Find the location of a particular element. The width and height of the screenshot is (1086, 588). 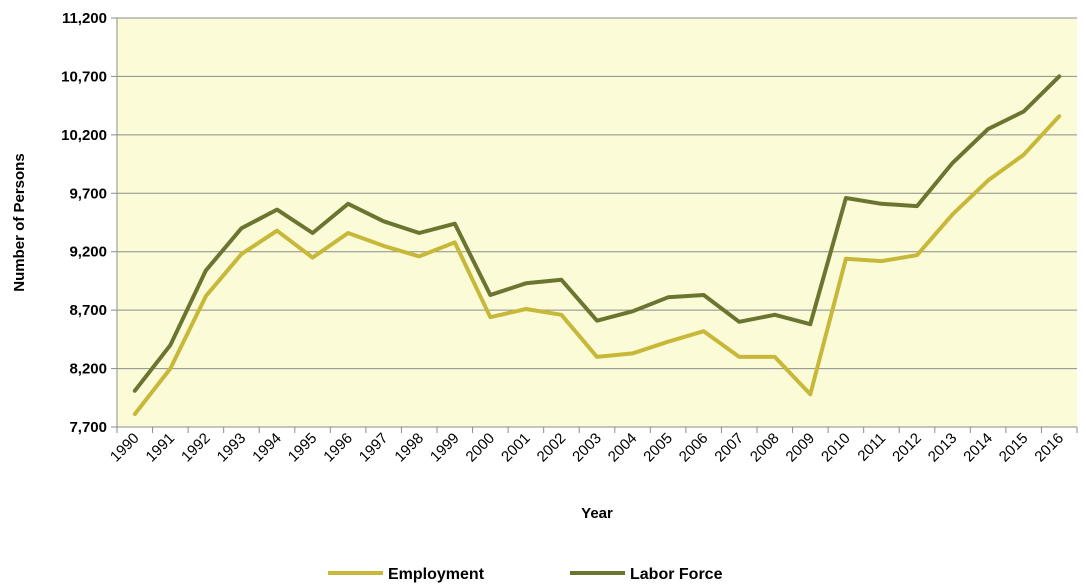

x-tick-label: 1994 is located at coordinates (267, 448).